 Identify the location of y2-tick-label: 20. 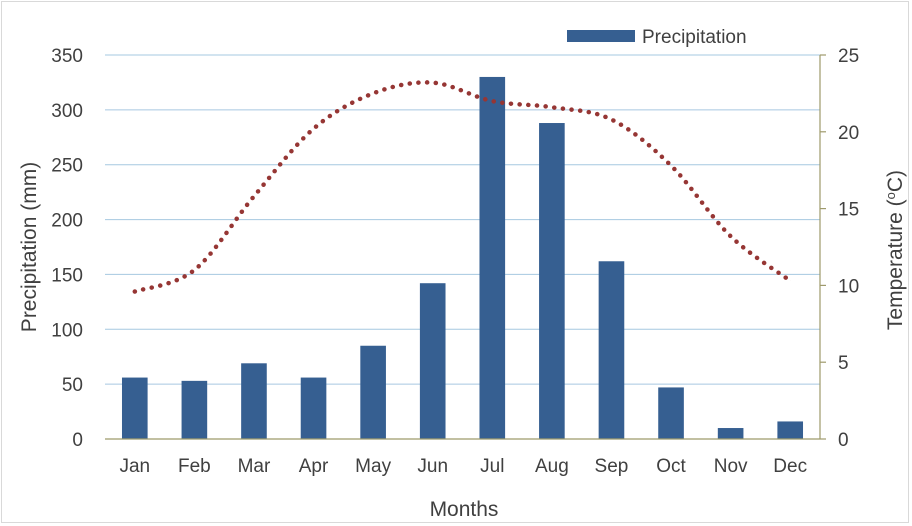
(848, 133).